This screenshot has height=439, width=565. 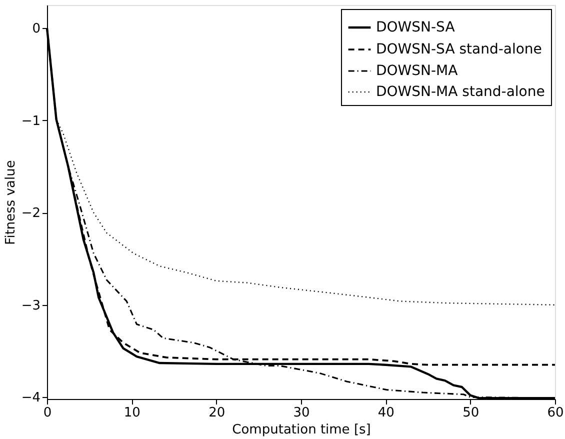 What do you see at coordinates (301, 413) in the screenshot?
I see `x-tick-label: 30` at bounding box center [301, 413].